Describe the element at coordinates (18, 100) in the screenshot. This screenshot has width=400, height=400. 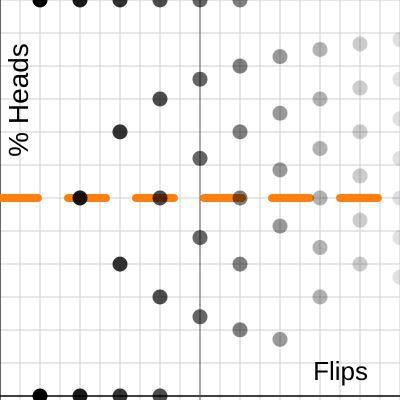
I see `y-axis-label: % Heads` at that location.